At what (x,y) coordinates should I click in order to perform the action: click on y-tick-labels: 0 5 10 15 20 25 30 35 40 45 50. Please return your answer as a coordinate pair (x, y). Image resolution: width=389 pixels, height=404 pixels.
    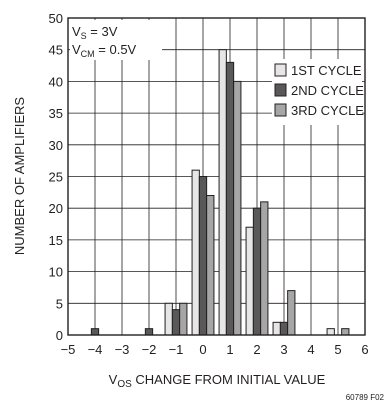
    Looking at the image, I should click on (56, 177).